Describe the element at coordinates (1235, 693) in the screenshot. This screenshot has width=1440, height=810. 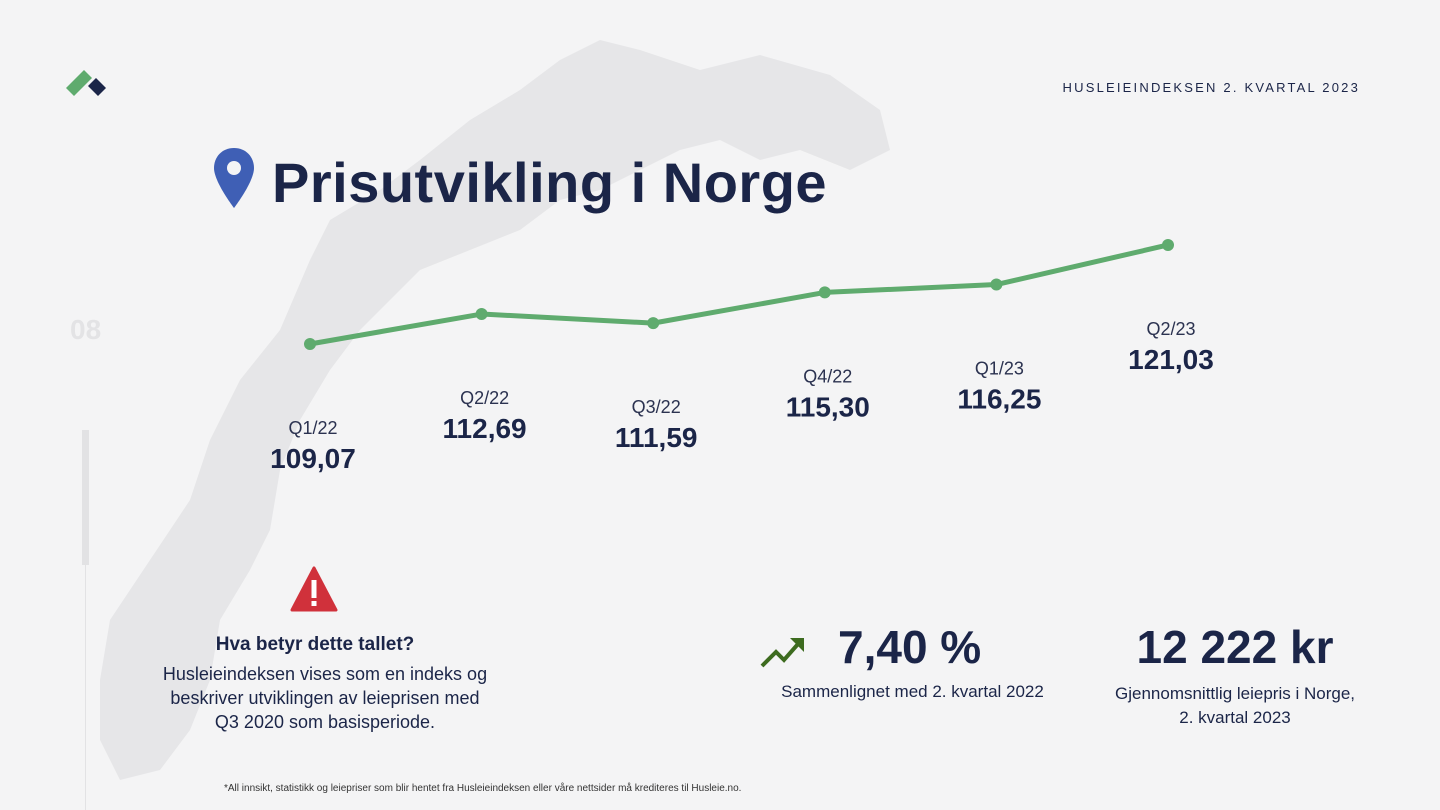
I see `caption-line: Gjennomsnittlig leiepris i Norge,` at that location.